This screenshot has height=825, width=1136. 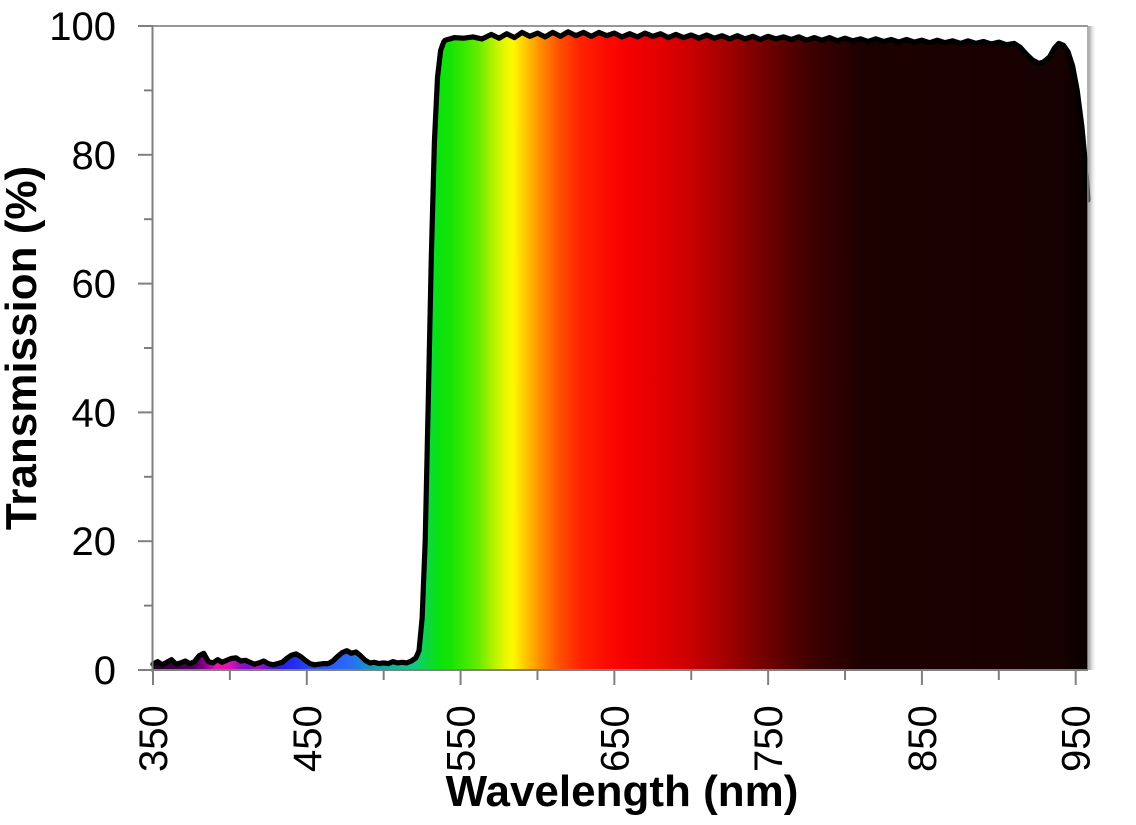 I want to click on x-tick-label: 850, so click(x=923, y=738).